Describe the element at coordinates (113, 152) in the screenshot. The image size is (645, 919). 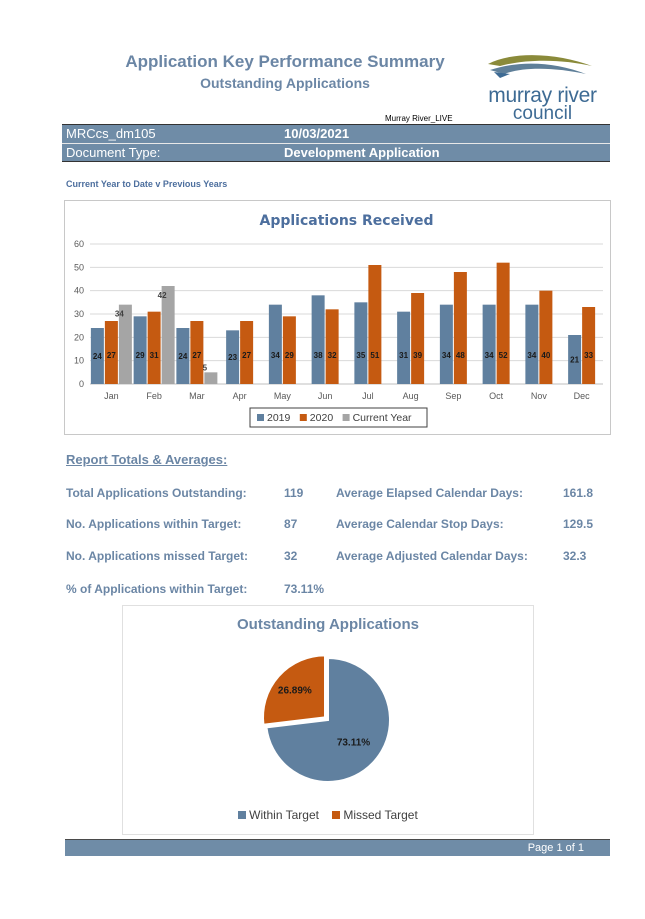
I see `doc-type-label: Document Type:` at that location.